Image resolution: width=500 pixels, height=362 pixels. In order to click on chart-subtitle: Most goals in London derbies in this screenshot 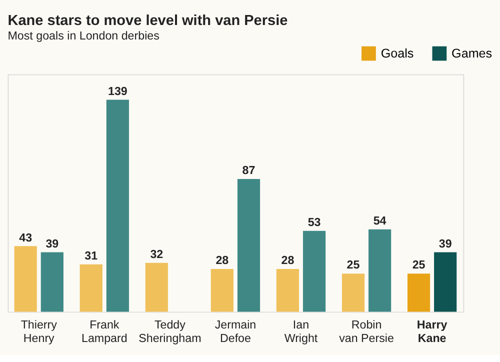, I will do `click(84, 35)`.